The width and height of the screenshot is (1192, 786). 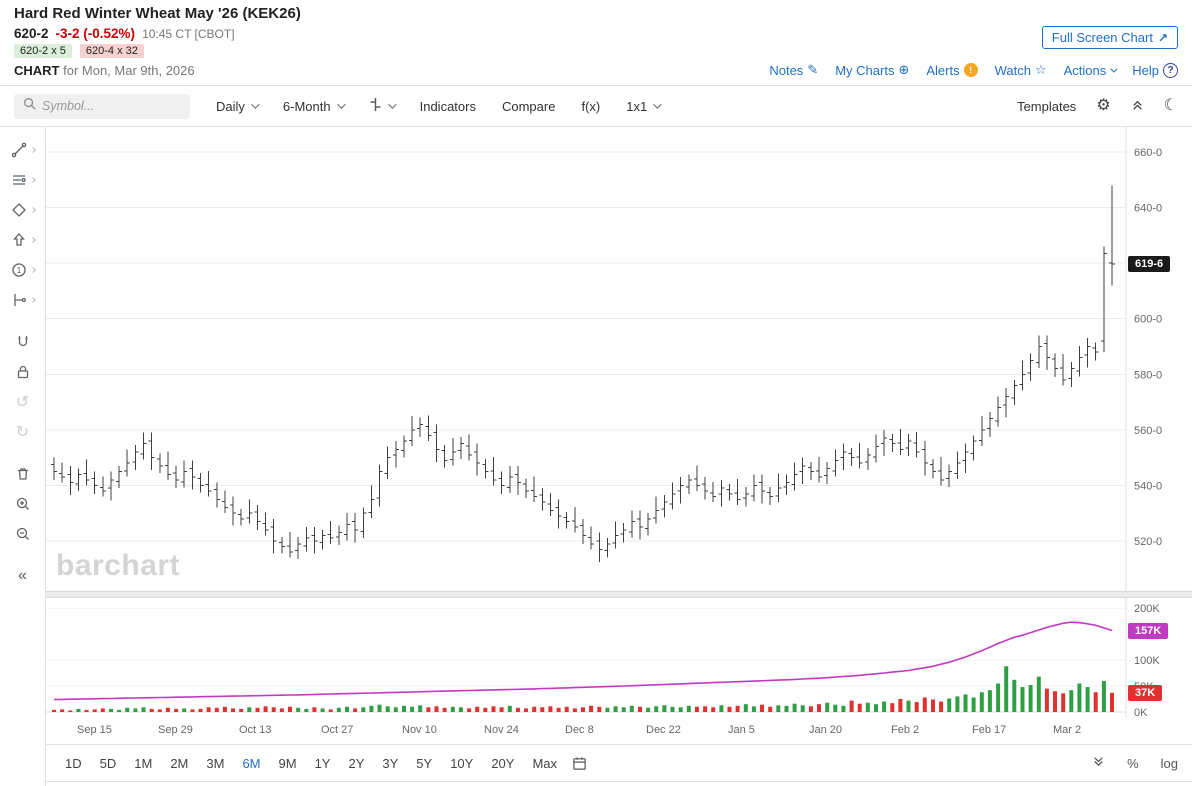 I want to click on alerts-link: Alerts !, so click(x=952, y=70).